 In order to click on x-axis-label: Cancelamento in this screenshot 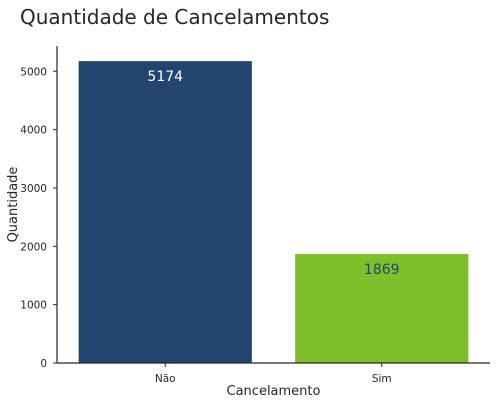, I will do `click(274, 391)`.